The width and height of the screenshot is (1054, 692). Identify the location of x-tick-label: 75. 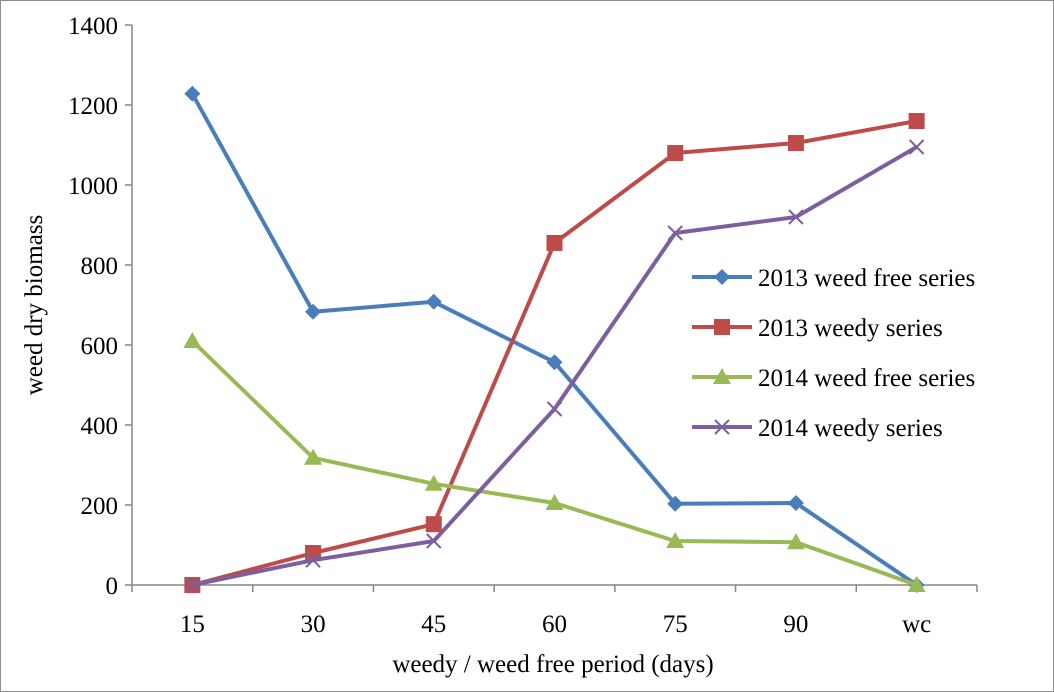
(675, 624).